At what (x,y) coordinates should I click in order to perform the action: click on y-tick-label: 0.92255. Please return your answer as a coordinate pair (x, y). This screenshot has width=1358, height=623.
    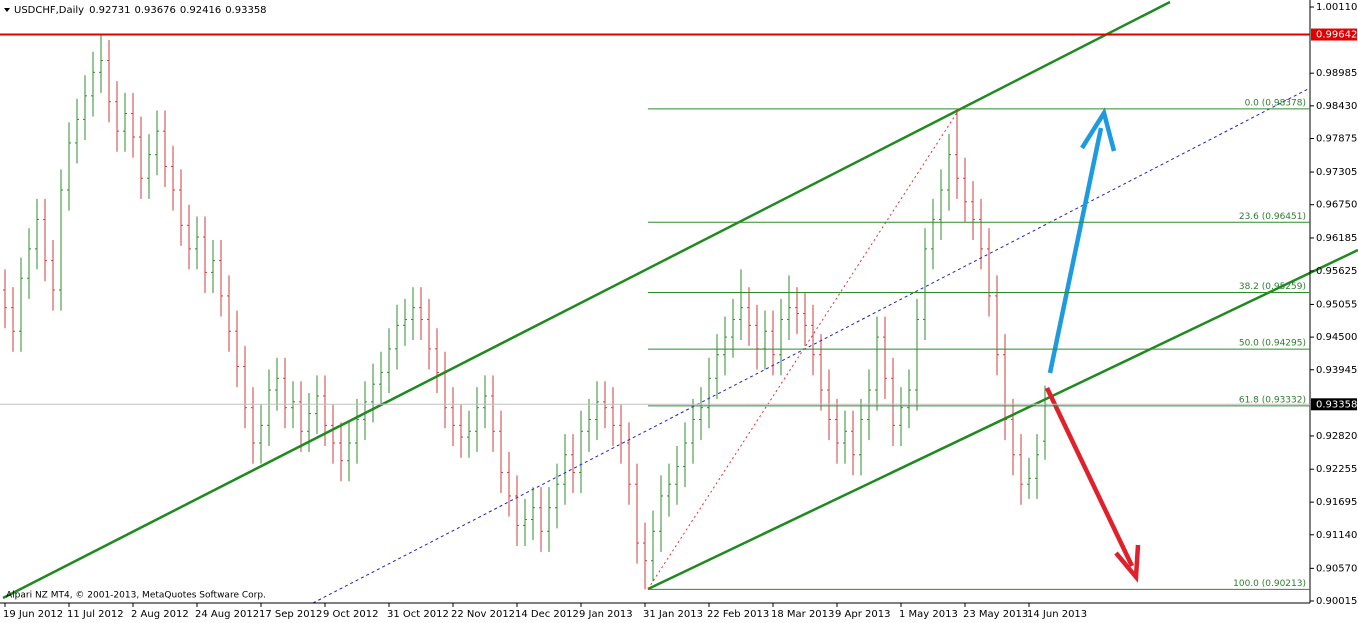
    Looking at the image, I should click on (1336, 469).